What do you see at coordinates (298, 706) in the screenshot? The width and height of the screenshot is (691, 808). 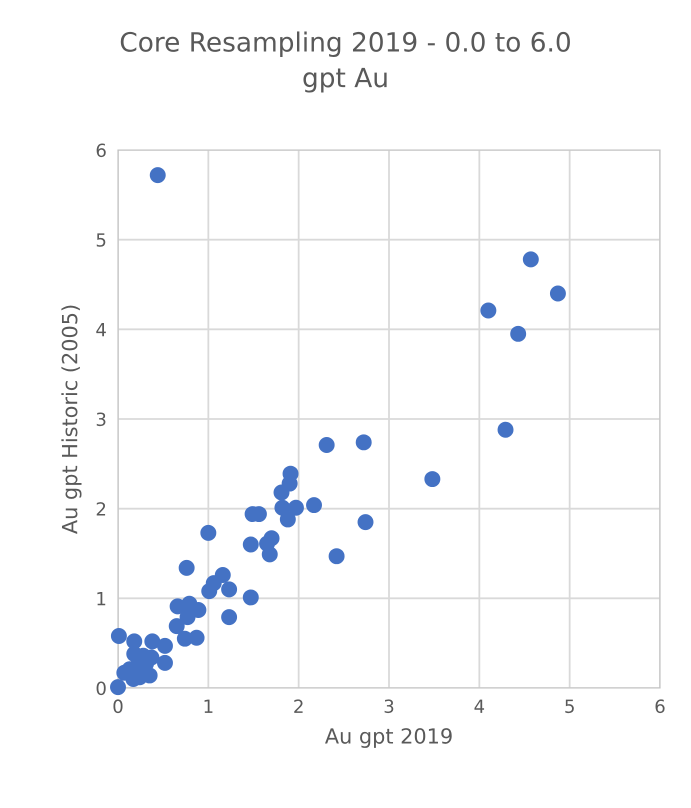 I see `x-tick-label: 2` at bounding box center [298, 706].